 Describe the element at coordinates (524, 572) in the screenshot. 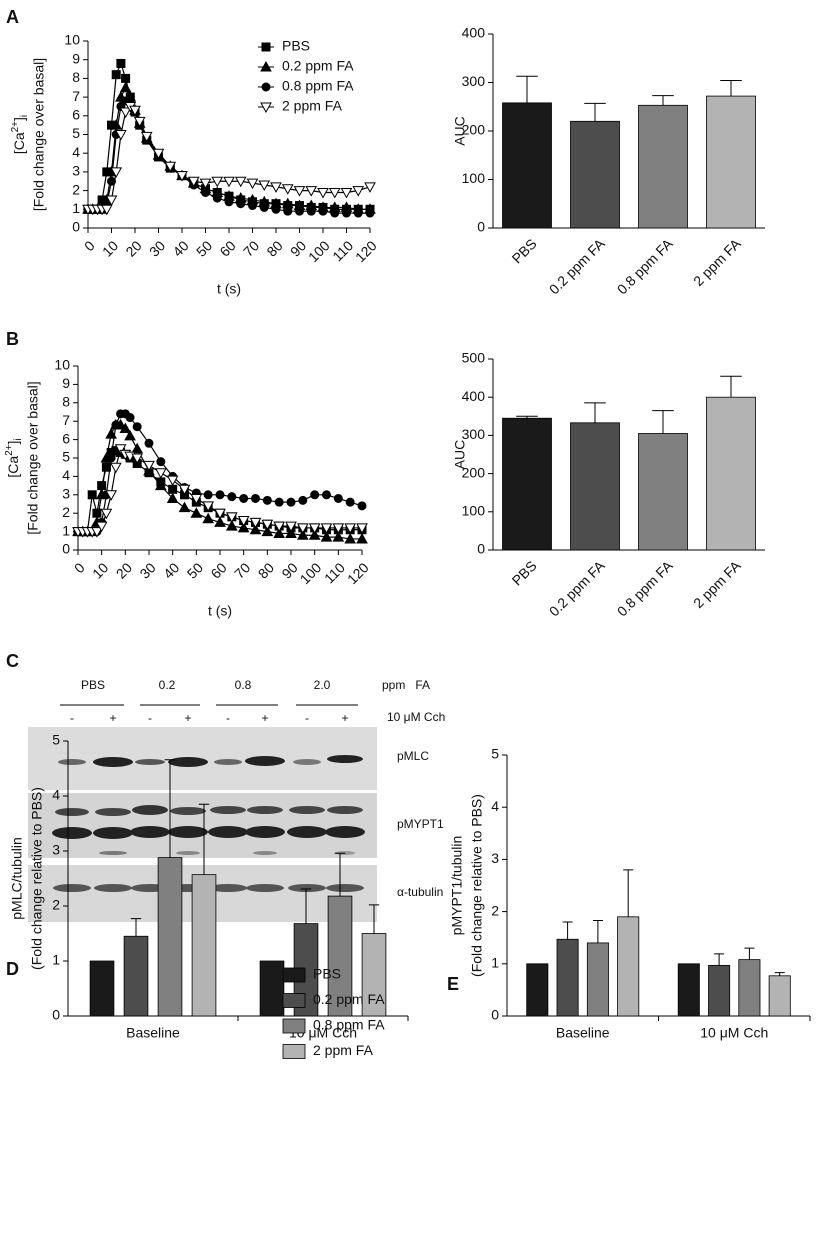

I see `x-tick-label: PBS` at that location.